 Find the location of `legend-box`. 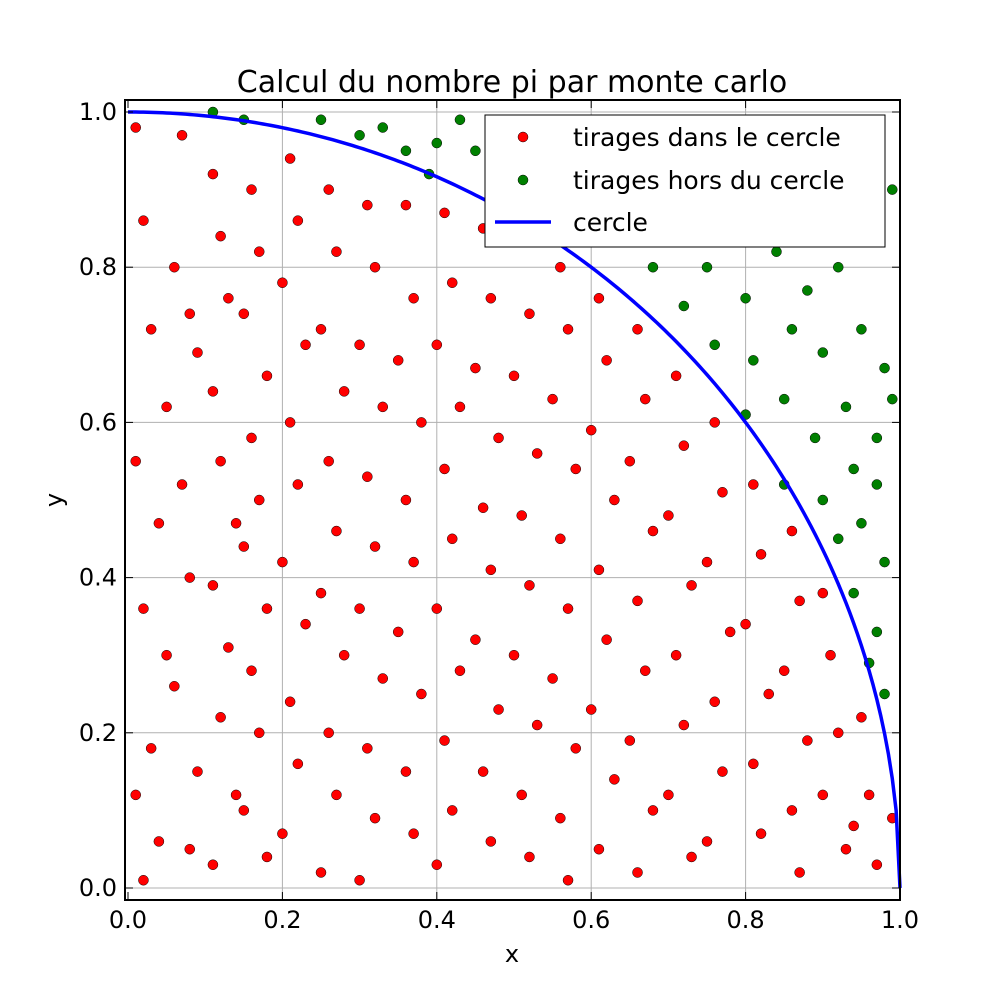

legend-box is located at coordinates (685, 181).